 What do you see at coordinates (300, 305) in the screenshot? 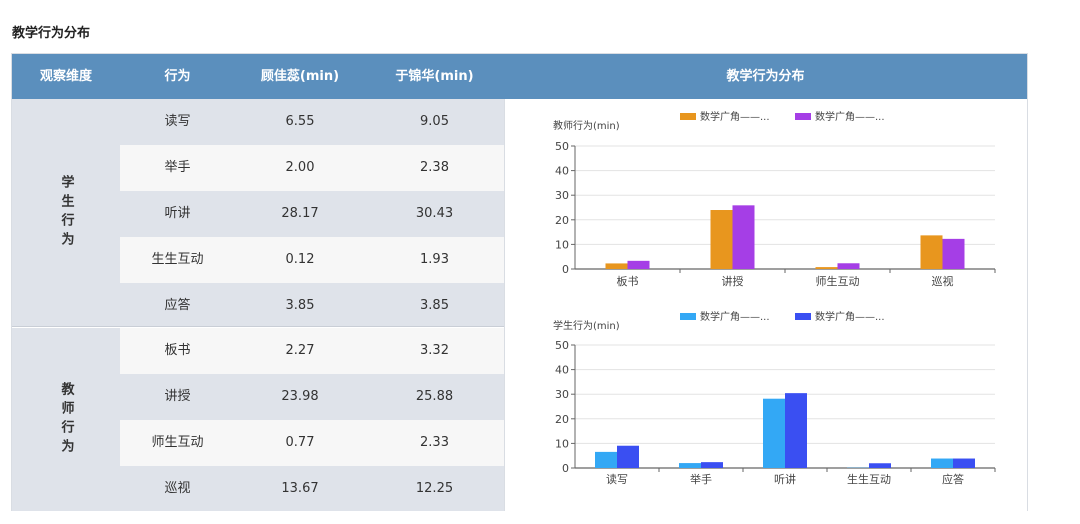
I see `teacher1-value: 3.85` at bounding box center [300, 305].